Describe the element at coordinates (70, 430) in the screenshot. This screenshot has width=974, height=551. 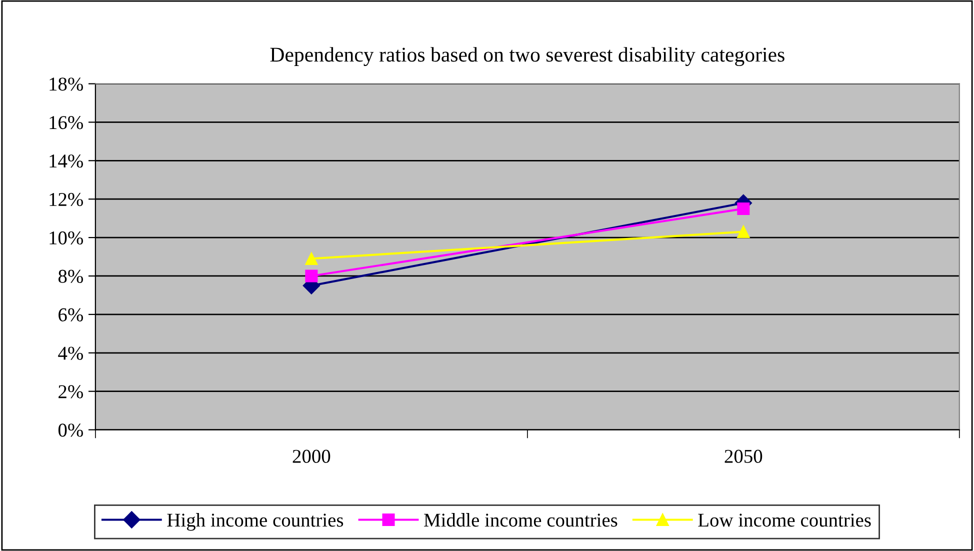
I see `y-tick-label: 0%` at that location.